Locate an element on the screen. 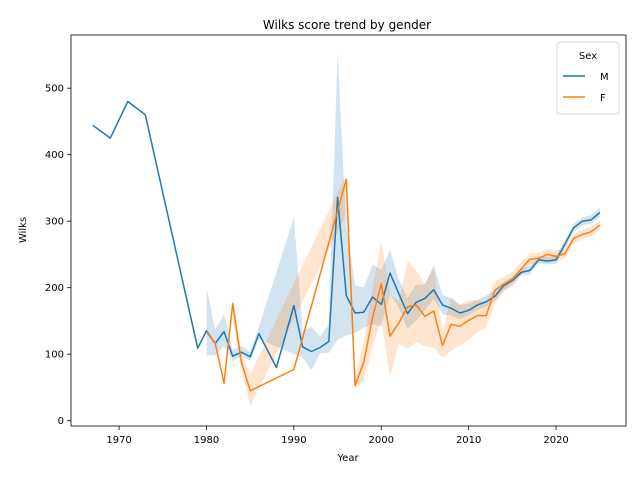  y-tick-label: 400 is located at coordinates (54, 155).